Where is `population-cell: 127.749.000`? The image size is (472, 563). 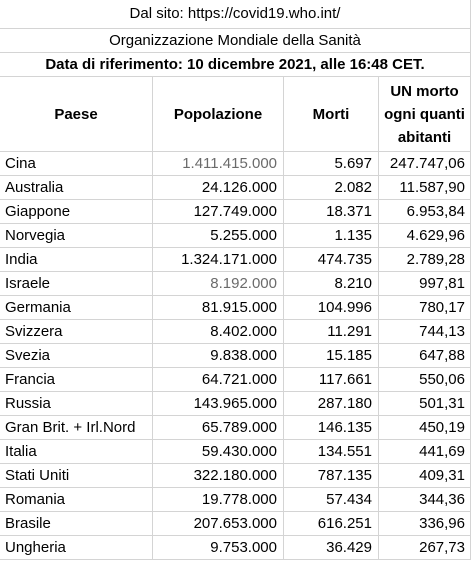 population-cell: 127.749.000 is located at coordinates (218, 212).